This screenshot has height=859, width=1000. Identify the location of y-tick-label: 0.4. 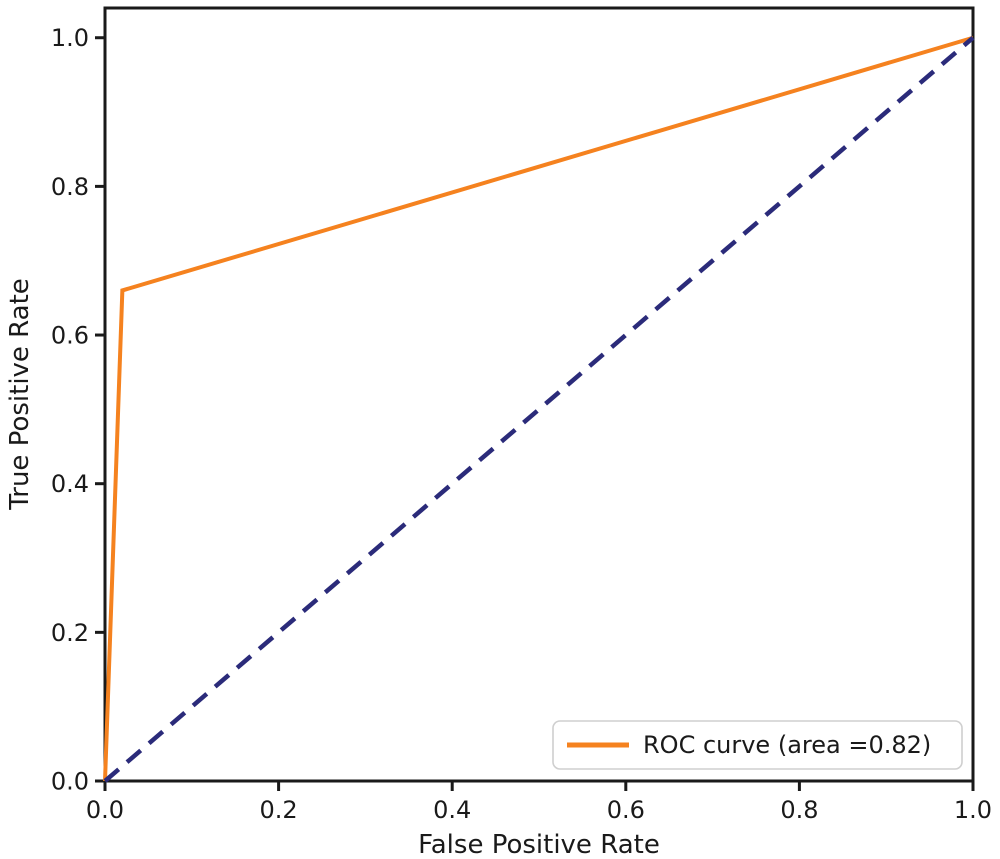
(70, 484).